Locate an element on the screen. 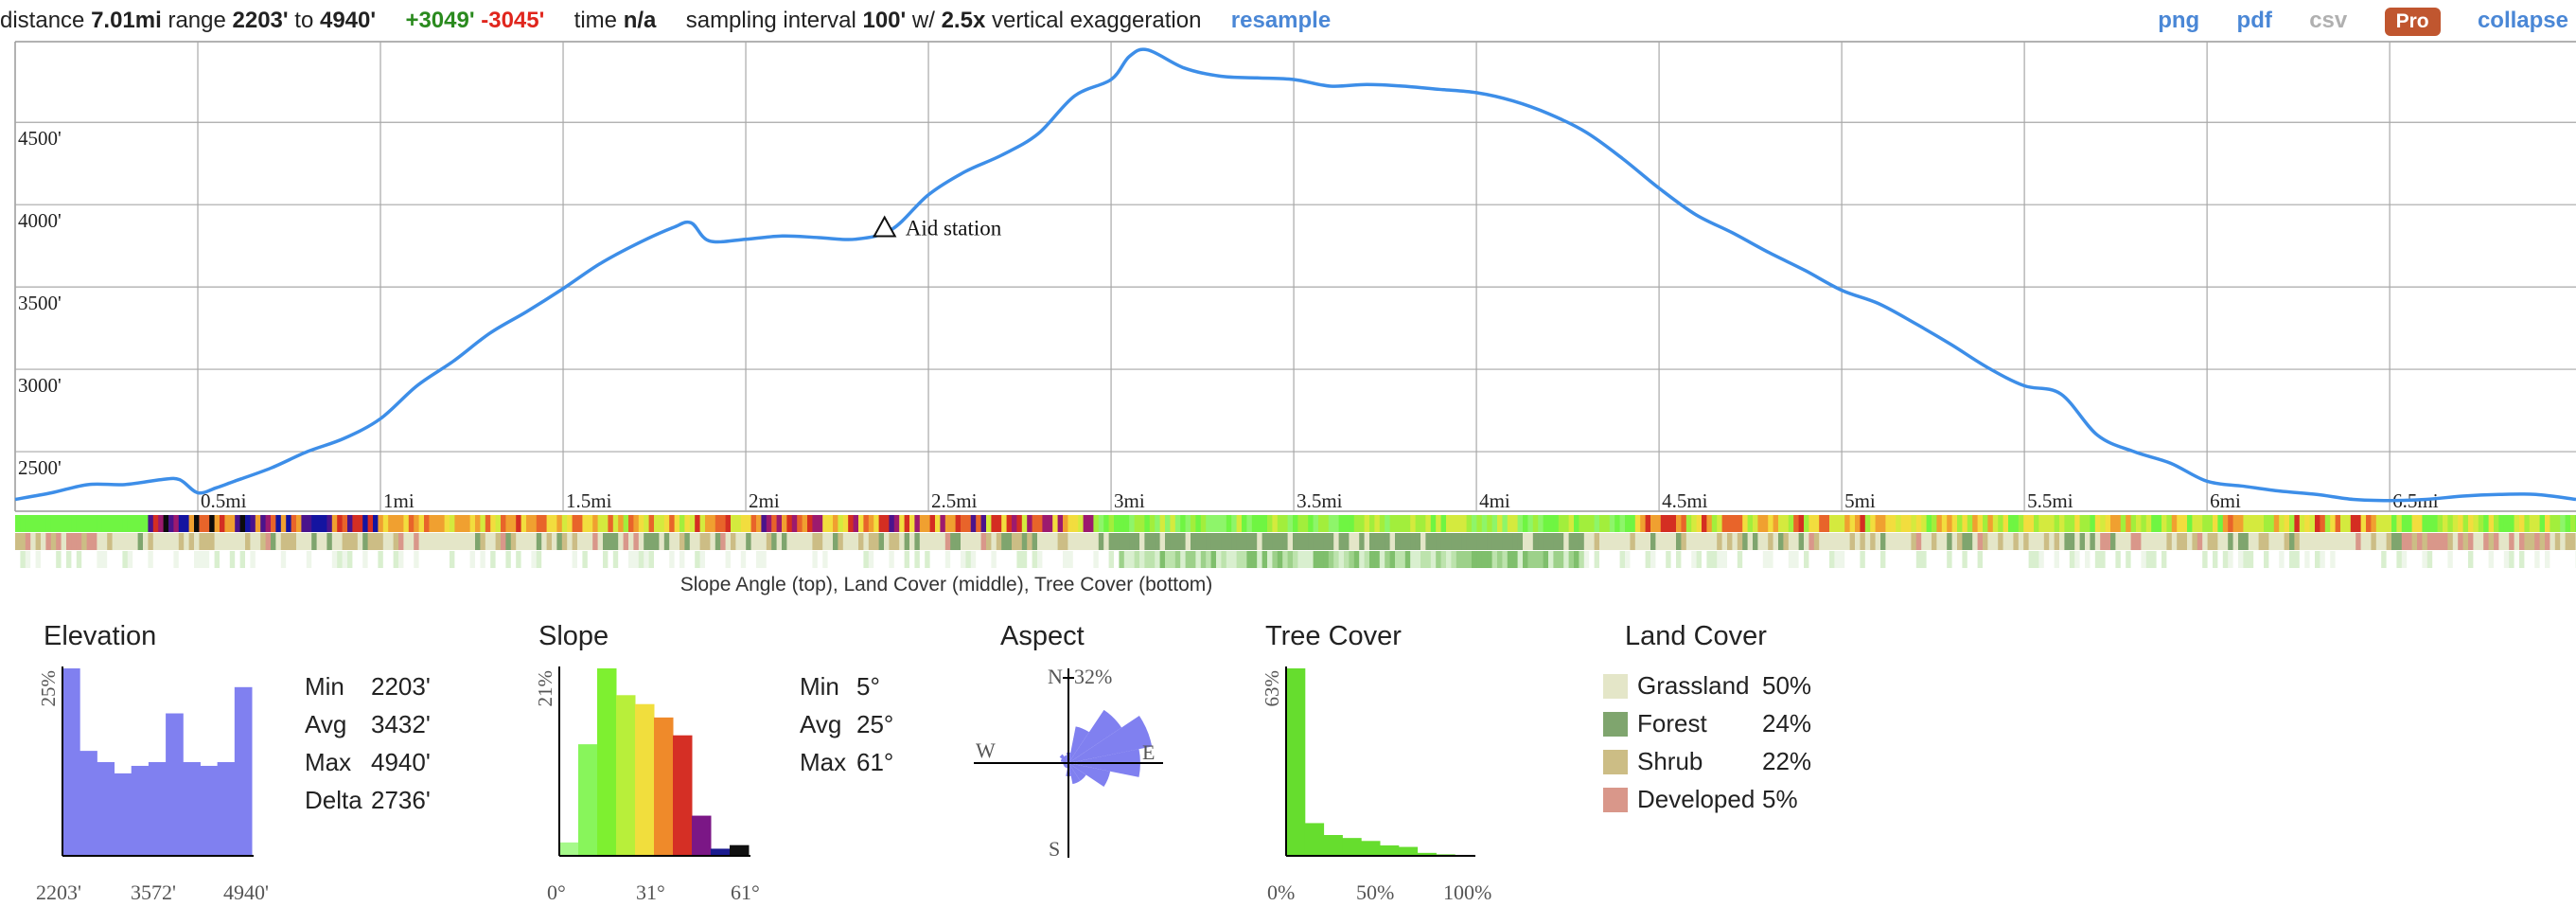 The height and width of the screenshot is (924, 2576). time-label: time is located at coordinates (595, 20).